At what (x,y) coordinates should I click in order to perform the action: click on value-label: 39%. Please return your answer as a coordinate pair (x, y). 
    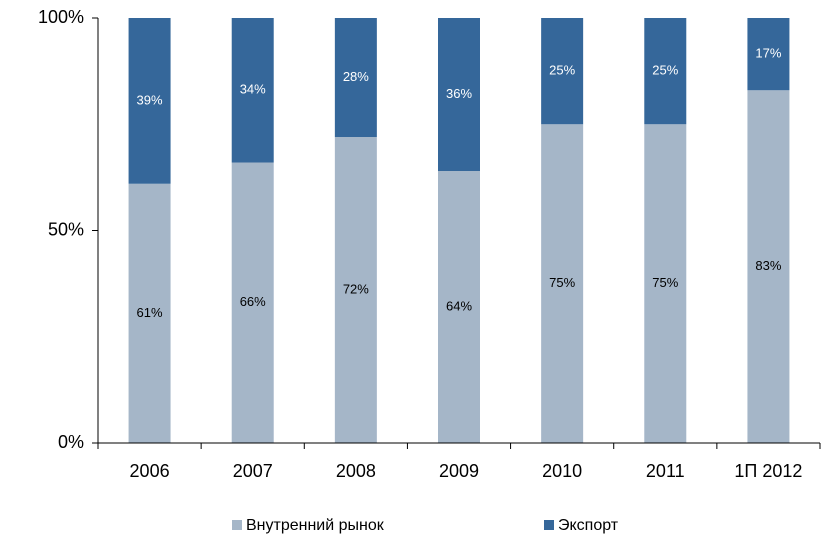
    Looking at the image, I should click on (150, 99).